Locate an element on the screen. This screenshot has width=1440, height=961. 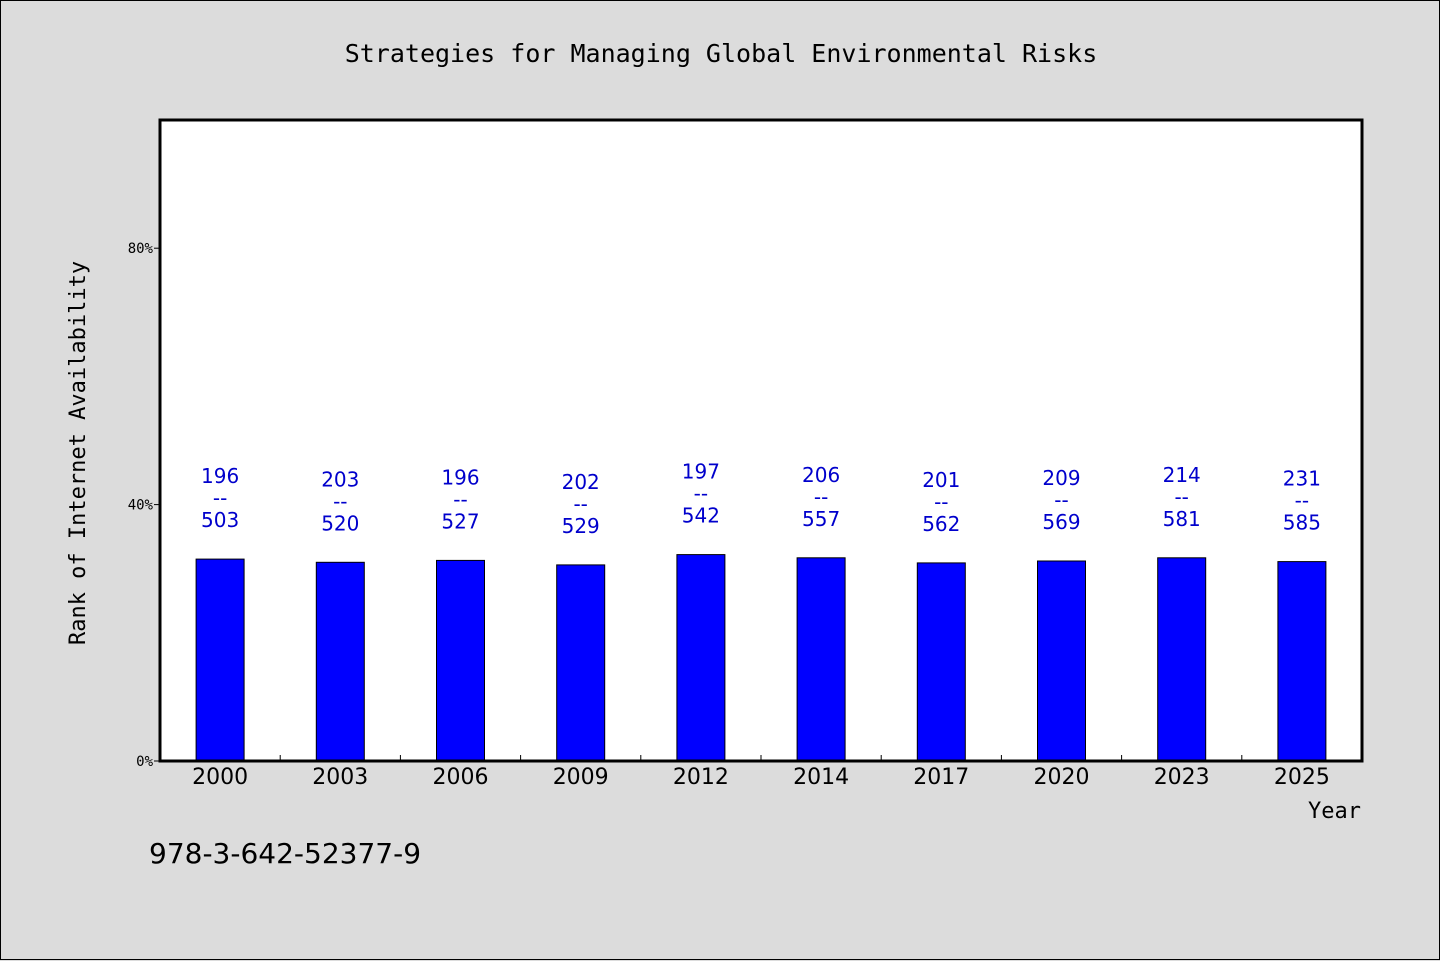
bar-2009 is located at coordinates (581, 663).